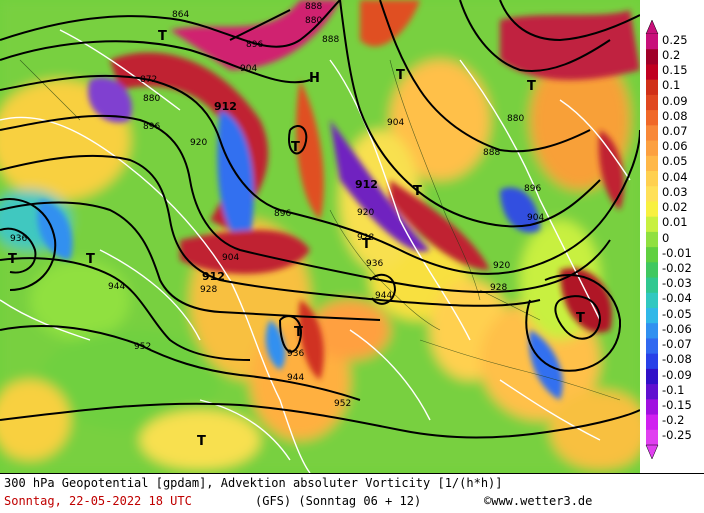 This screenshot has height=513, width=704. What do you see at coordinates (675, 39) in the screenshot?
I see `legend-label: 0.25` at bounding box center [675, 39].